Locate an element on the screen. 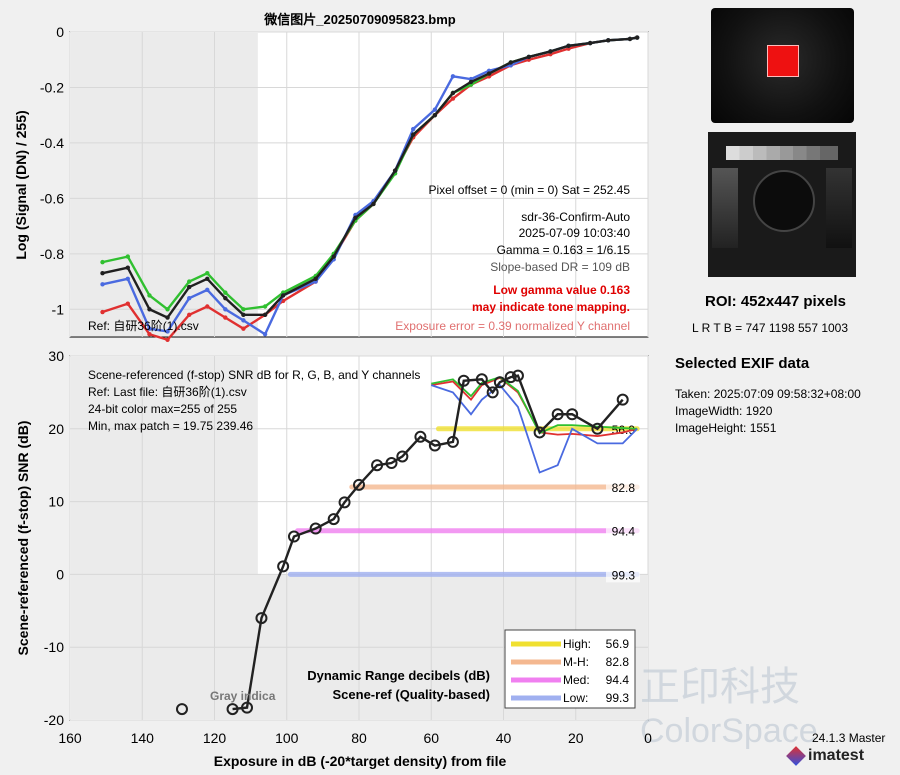 The width and height of the screenshot is (900, 775). y-tick-label: 30 is located at coordinates (56, 356).